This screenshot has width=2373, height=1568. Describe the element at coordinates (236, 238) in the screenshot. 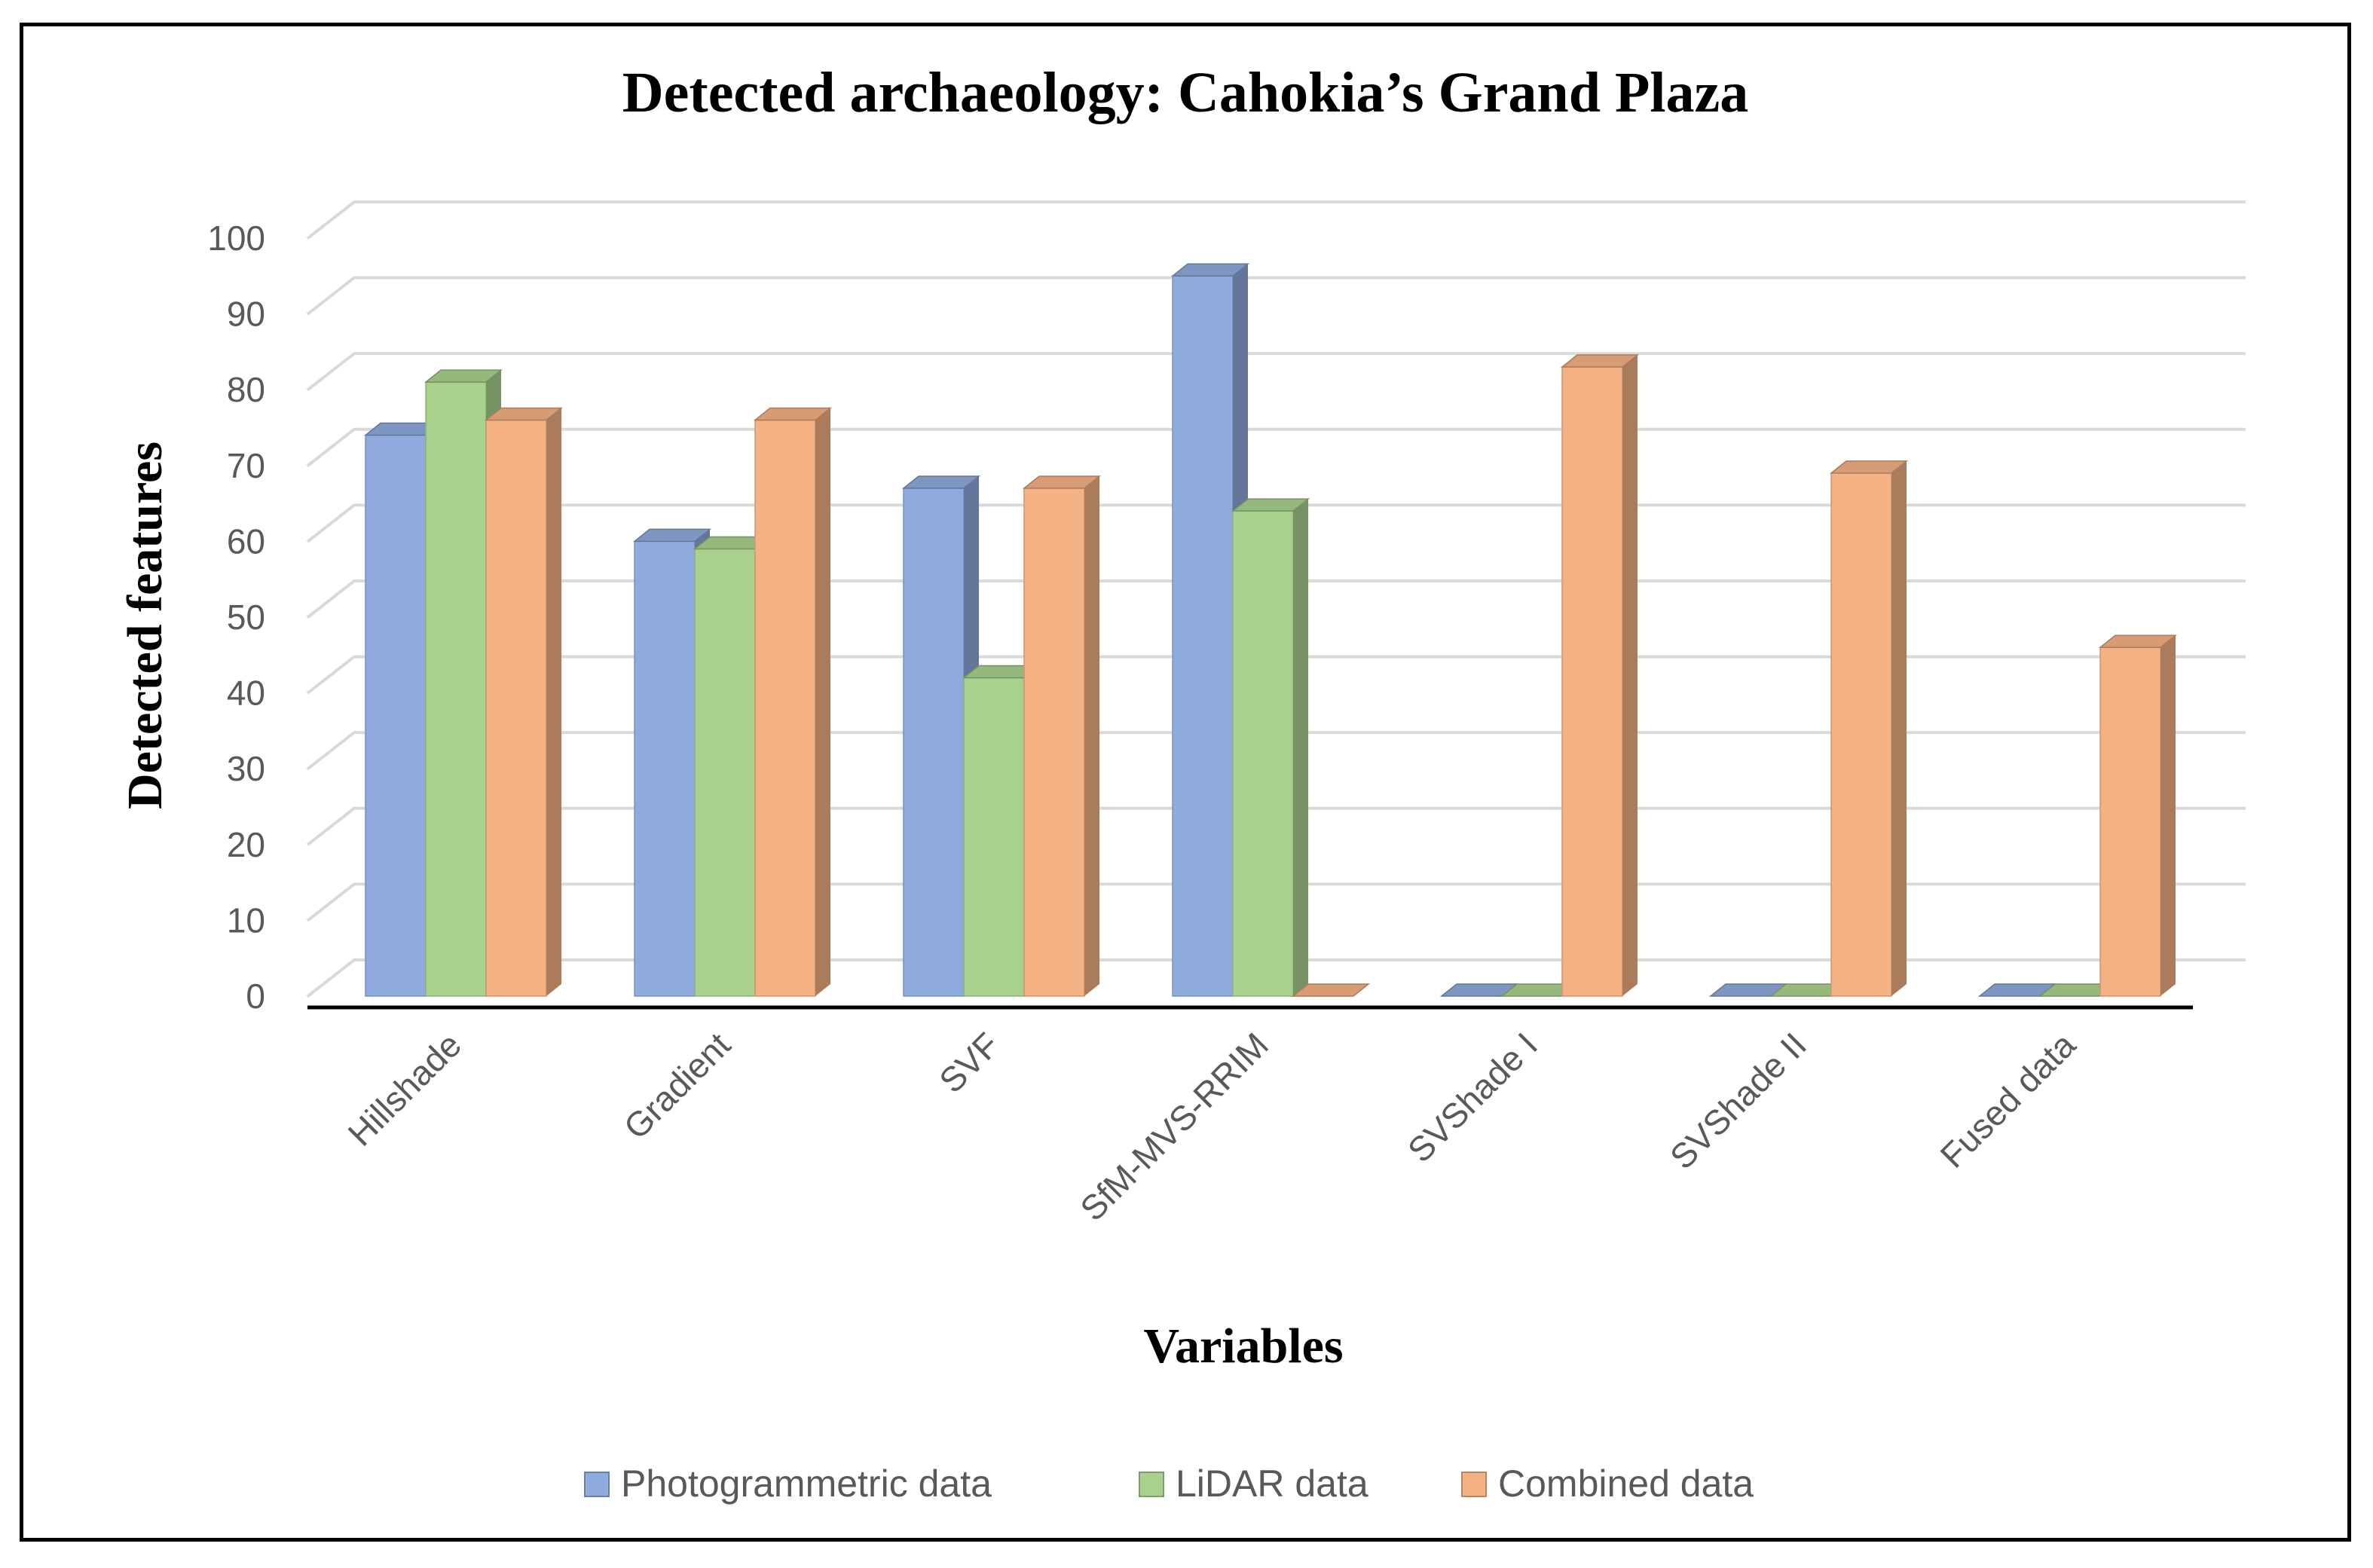

I see `y-tick-label: 100` at that location.